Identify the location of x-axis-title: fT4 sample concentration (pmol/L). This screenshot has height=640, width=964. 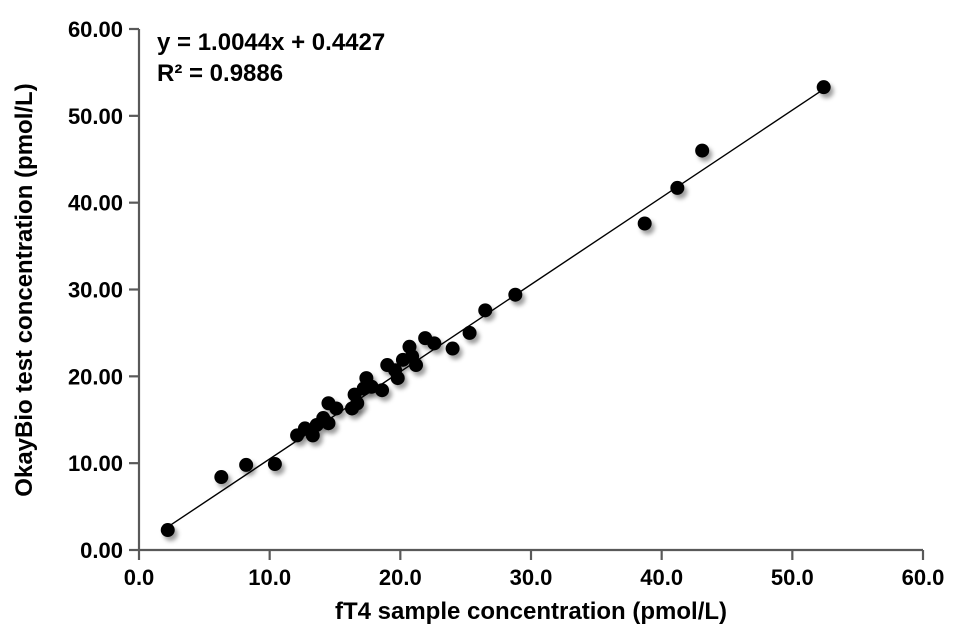
(531, 611).